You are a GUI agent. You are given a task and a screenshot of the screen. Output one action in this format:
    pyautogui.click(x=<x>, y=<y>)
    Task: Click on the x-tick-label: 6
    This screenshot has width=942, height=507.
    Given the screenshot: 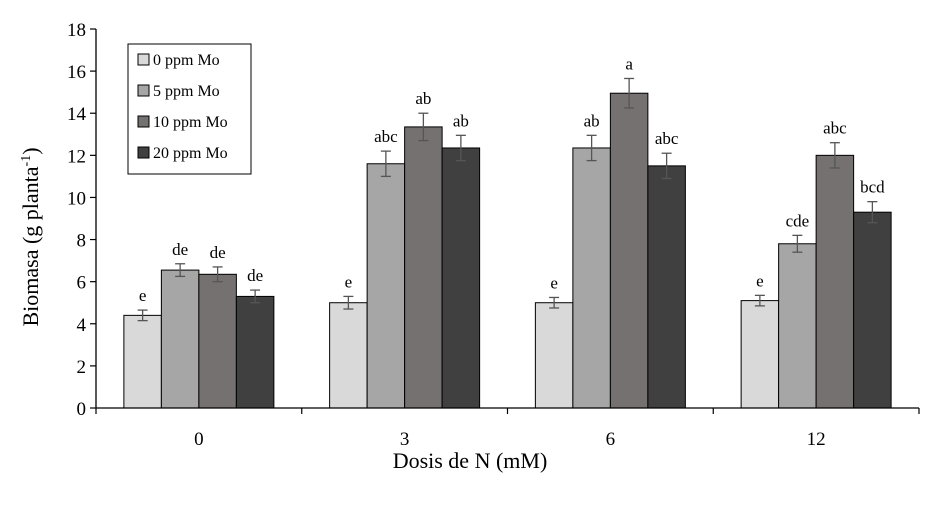 What is the action you would take?
    pyautogui.click(x=611, y=439)
    